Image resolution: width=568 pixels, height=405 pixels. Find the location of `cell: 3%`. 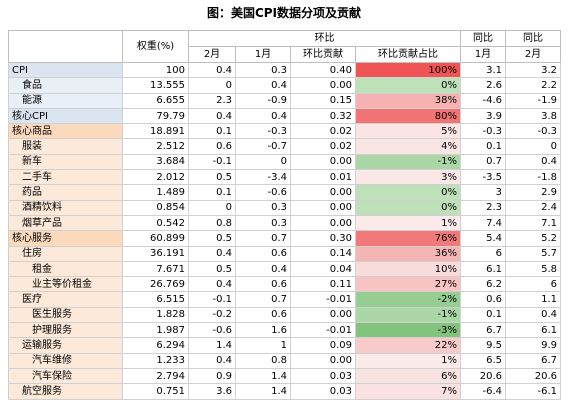

cell: 3% is located at coordinates (408, 177).